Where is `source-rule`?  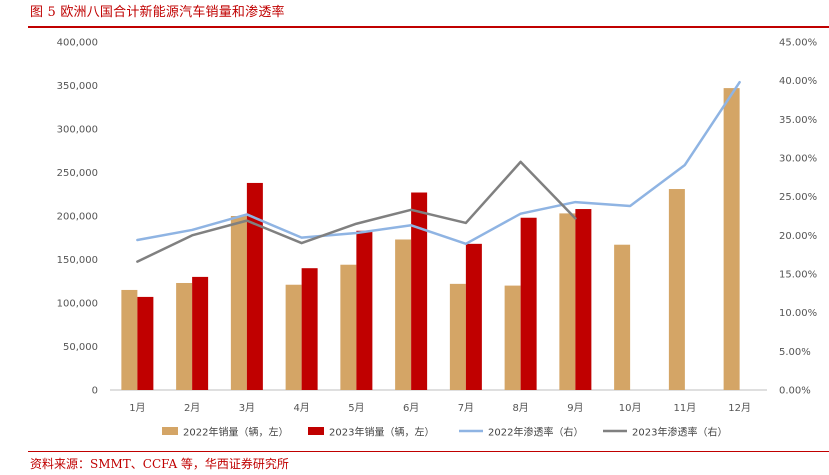 source-rule is located at coordinates (428, 451).